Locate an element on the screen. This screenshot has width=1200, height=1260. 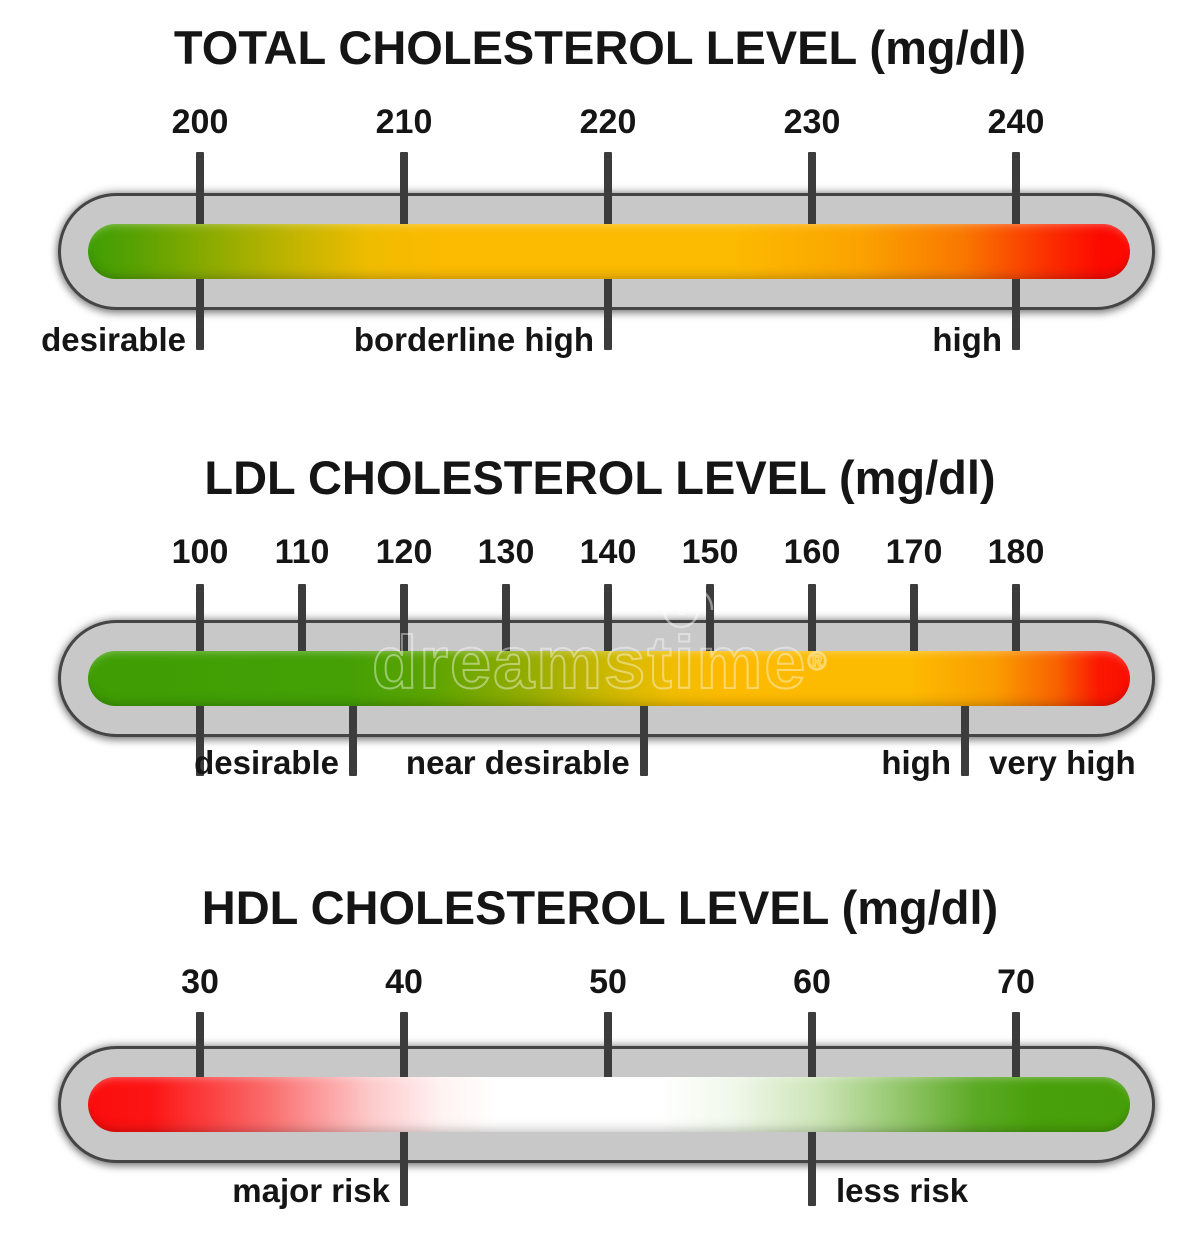
ldl-cholesterol-axis-tick-label: 120 is located at coordinates (404, 552).